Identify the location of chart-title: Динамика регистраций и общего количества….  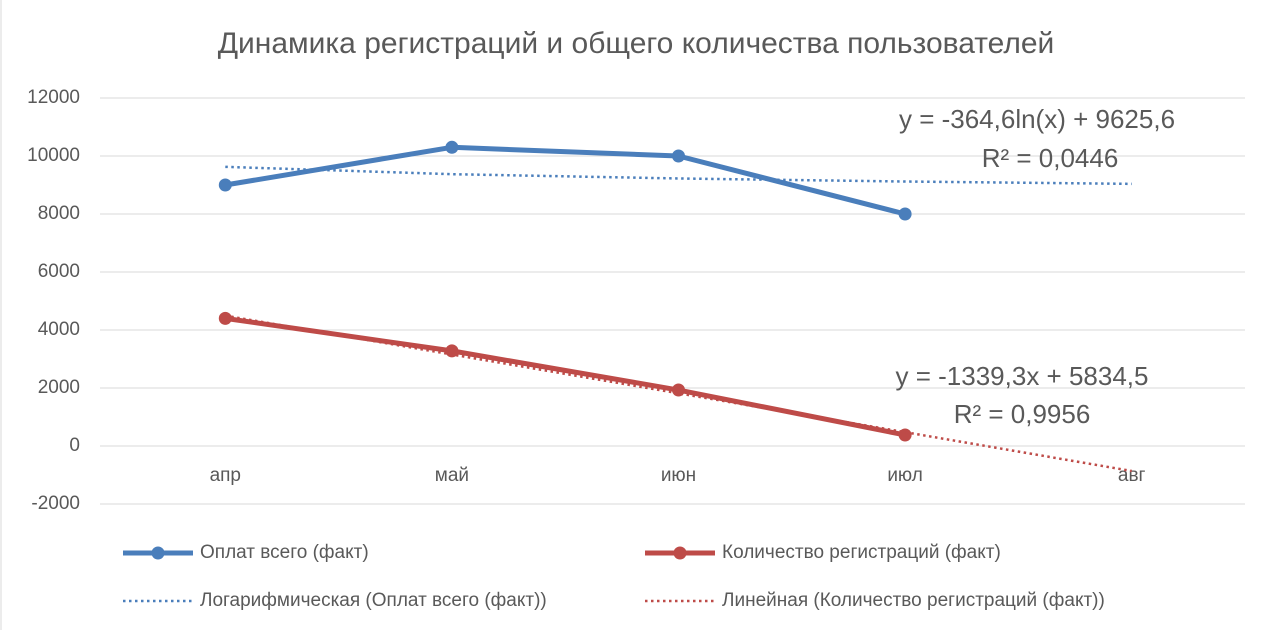
(636, 43).